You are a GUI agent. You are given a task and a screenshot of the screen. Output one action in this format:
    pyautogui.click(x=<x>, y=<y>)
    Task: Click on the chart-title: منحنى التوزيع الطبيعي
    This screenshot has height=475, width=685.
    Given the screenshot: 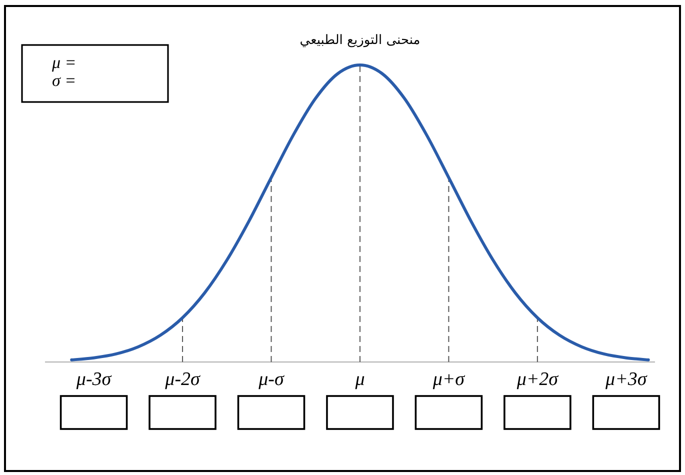 What is the action you would take?
    pyautogui.click(x=360, y=40)
    